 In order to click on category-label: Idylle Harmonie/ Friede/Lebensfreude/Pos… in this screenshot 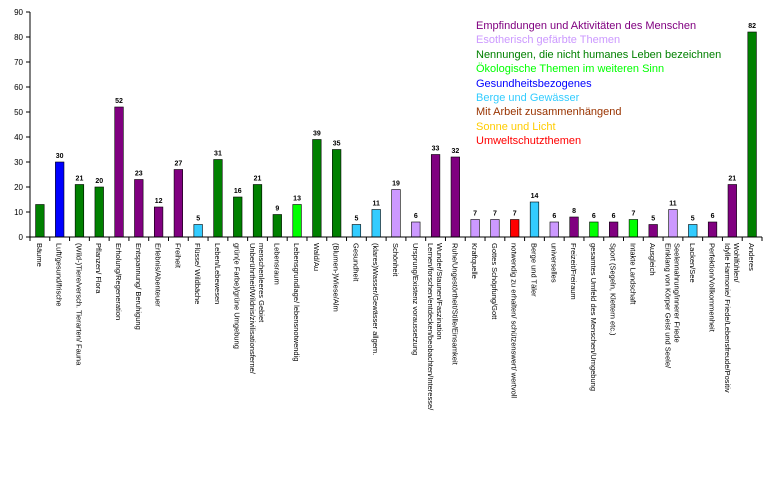, I will do `click(732, 318)`.